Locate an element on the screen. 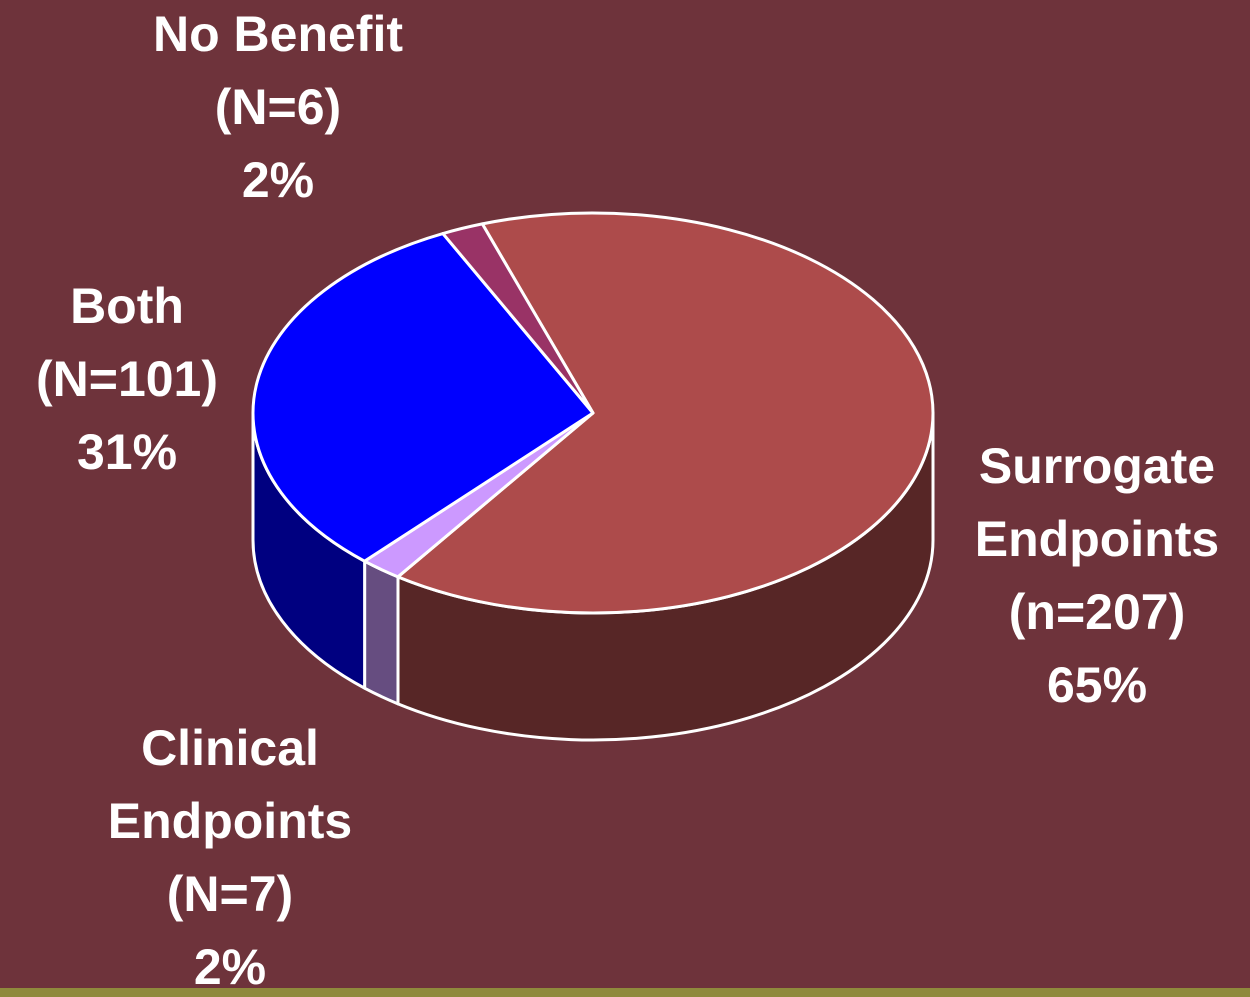 The image size is (1250, 997). value-label: 31% is located at coordinates (127, 452).